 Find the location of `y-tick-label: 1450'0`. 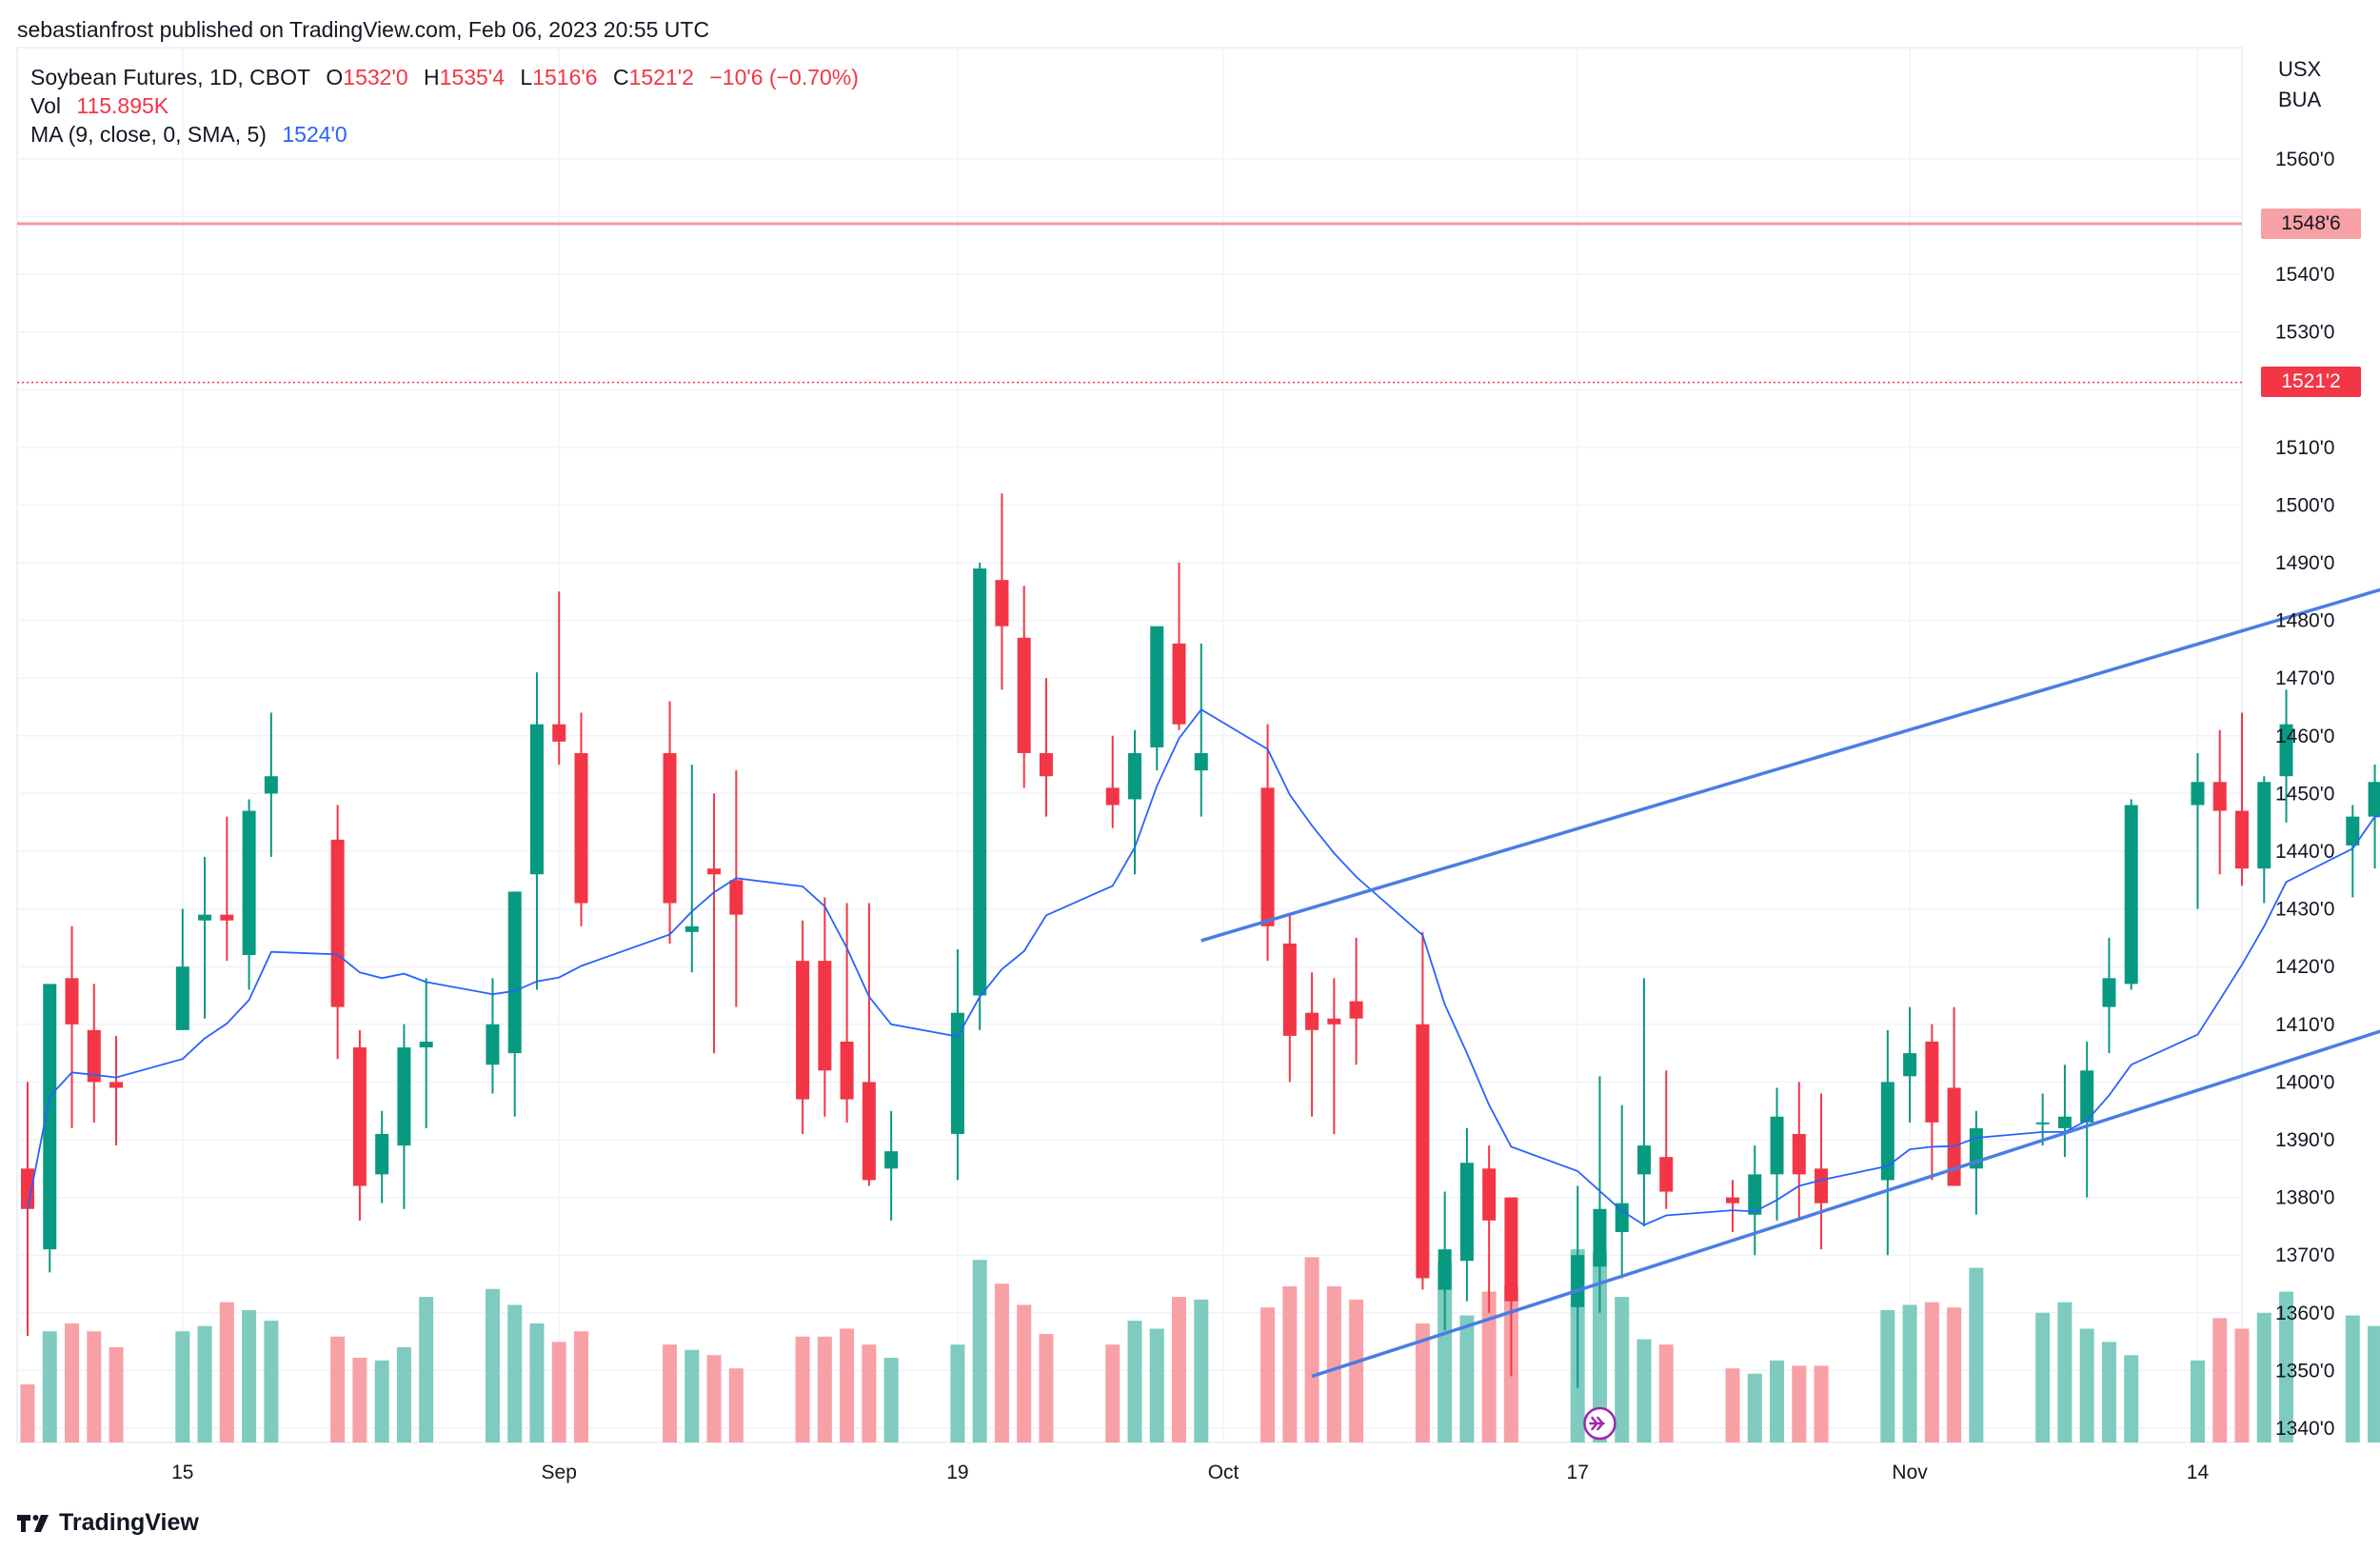

y-tick-label: 1450'0 is located at coordinates (2304, 794).